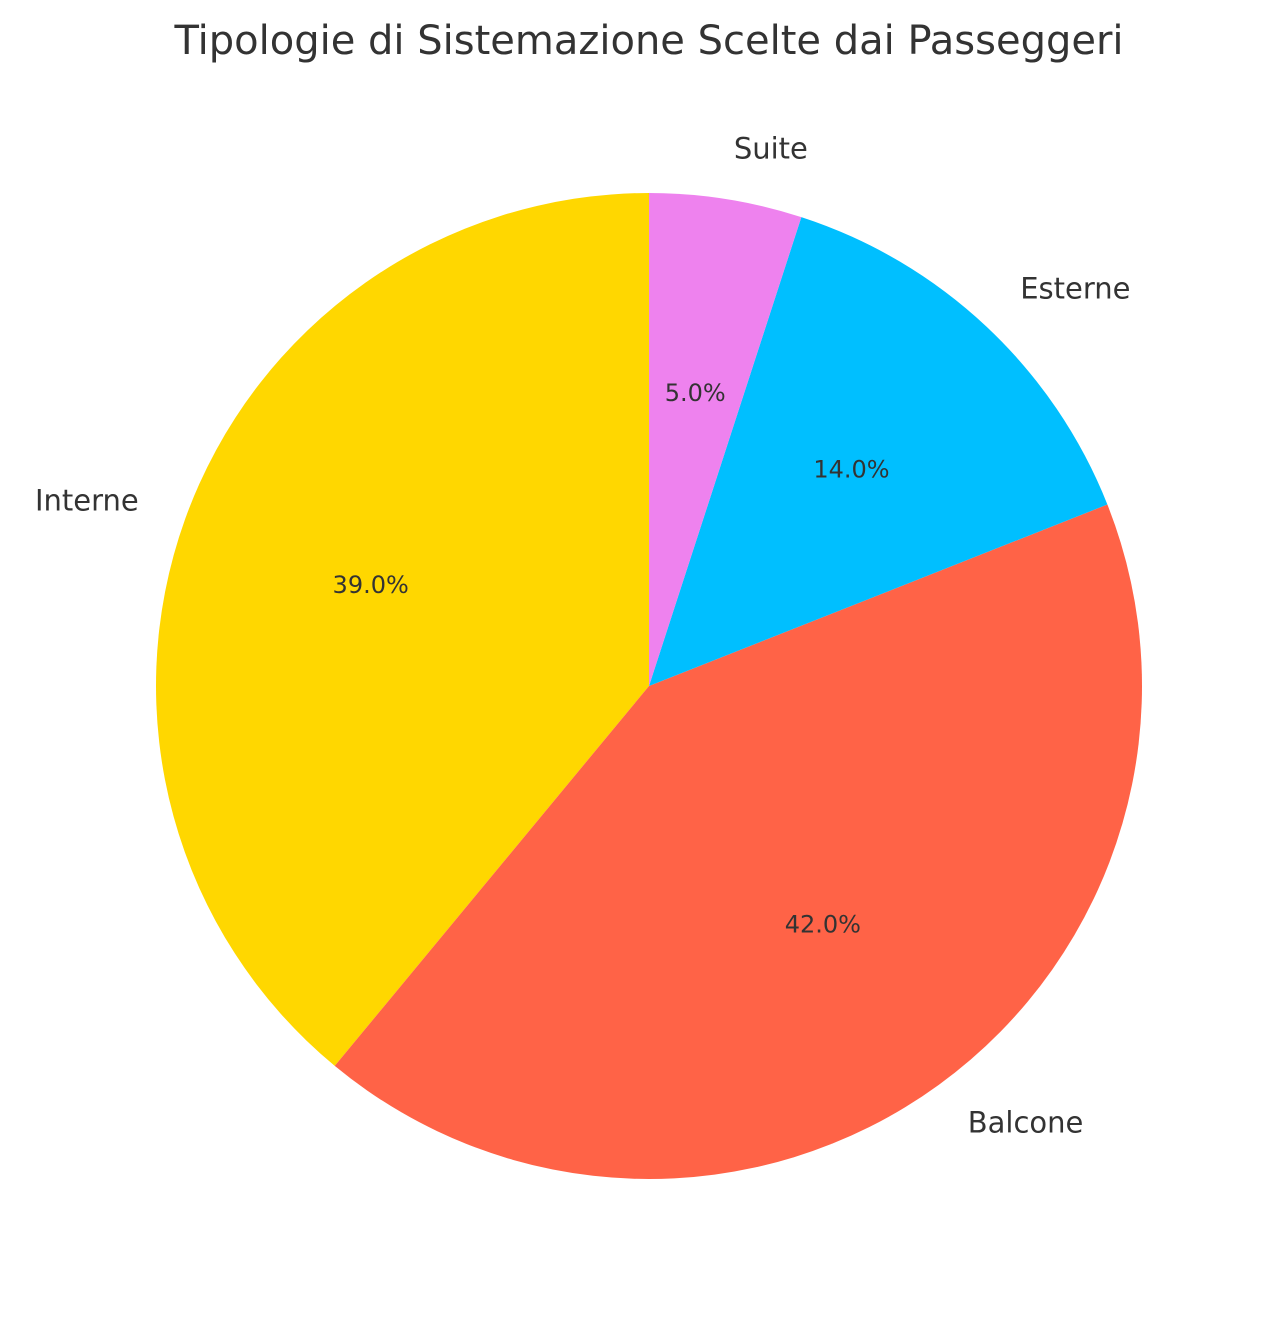 This screenshot has height=1322, width=1285. I want to click on slice-percent-interne: 39.0%, so click(371, 585).